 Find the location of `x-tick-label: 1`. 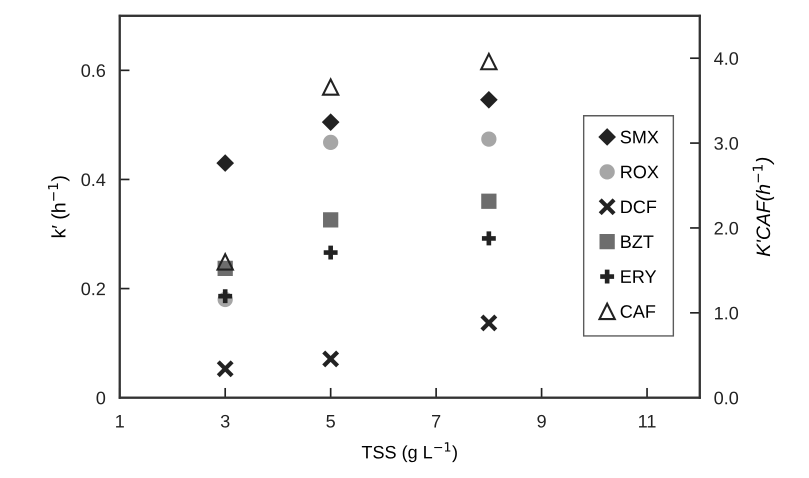

x-tick-label: 1 is located at coordinates (120, 421).